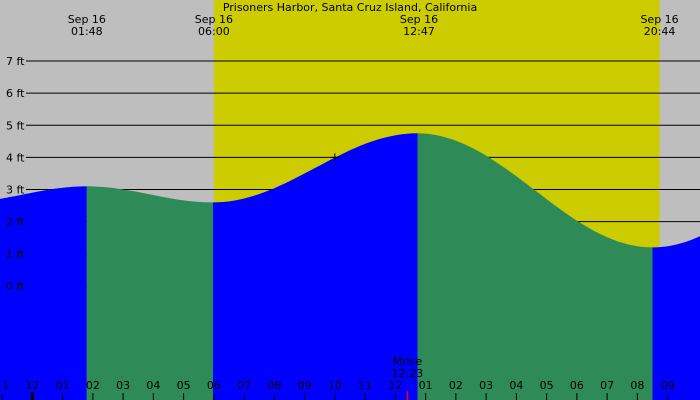 The image size is (700, 400). Describe the element at coordinates (15, 93) in the screenshot. I see `y-tick-label: 6 ft` at that location.